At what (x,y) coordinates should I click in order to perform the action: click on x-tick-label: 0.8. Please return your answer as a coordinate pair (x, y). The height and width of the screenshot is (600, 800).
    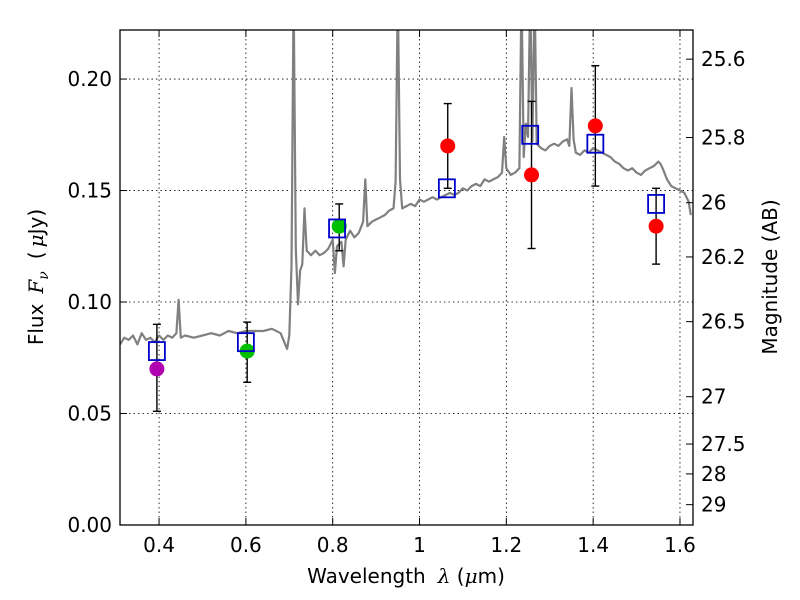
    Looking at the image, I should click on (333, 545).